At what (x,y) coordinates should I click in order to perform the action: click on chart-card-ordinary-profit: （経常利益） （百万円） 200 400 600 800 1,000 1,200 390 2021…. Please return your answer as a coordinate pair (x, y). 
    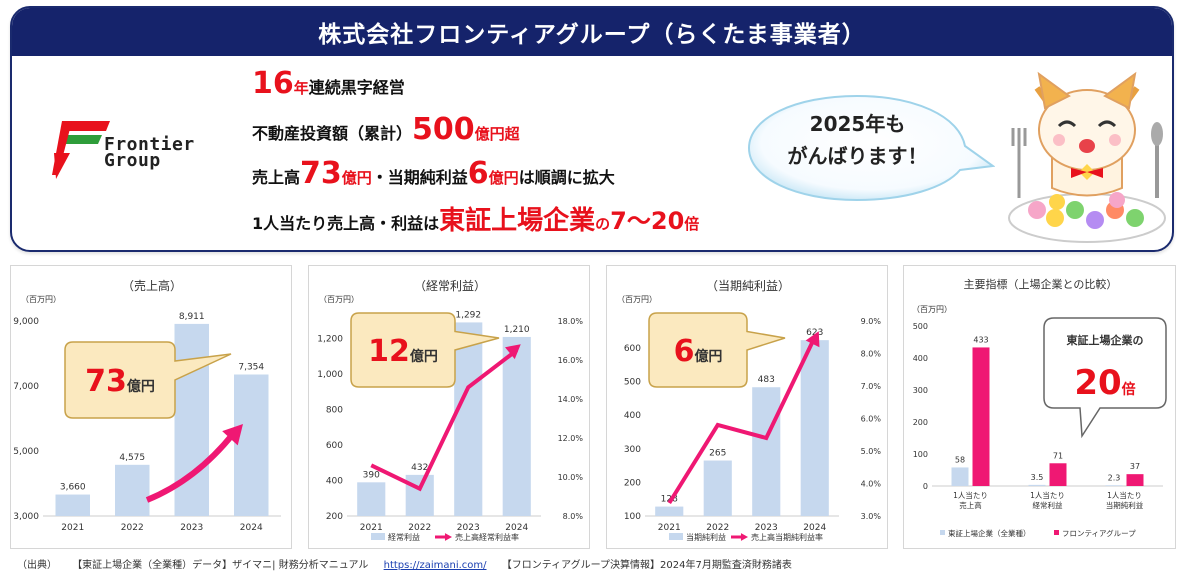
    Looking at the image, I should click on (449, 407).